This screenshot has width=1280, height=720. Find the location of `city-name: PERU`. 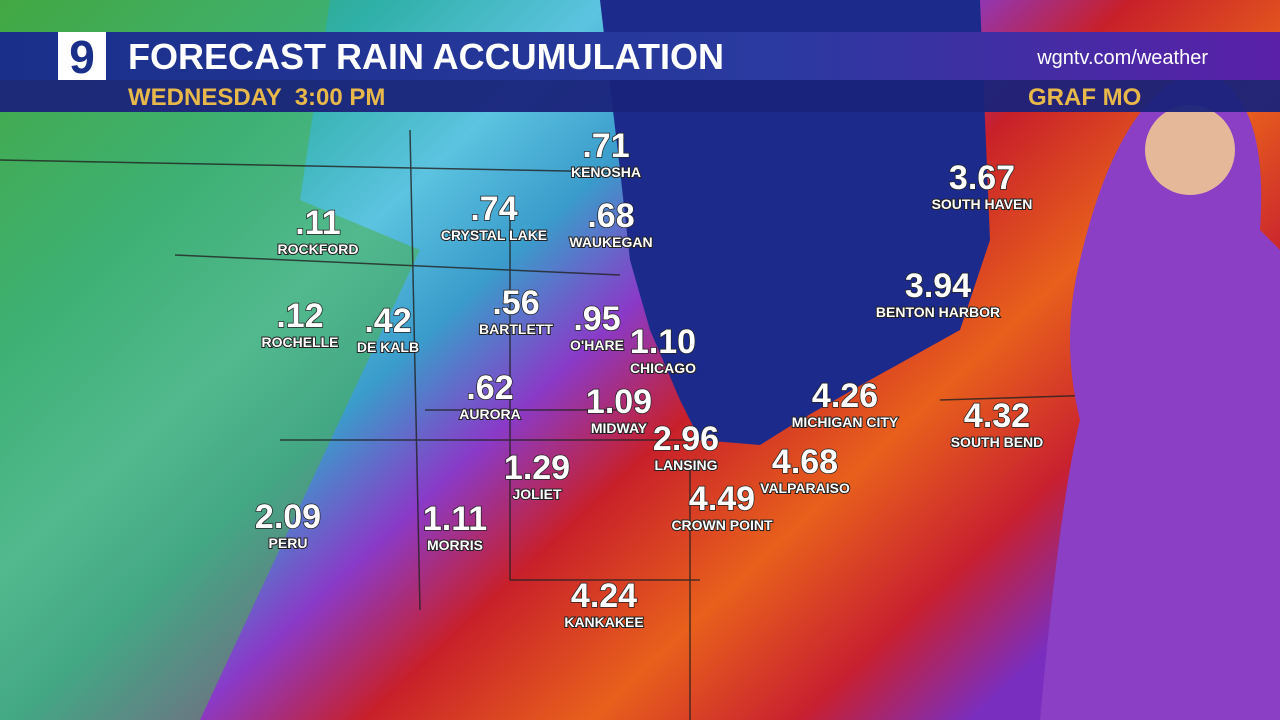

city-name: PERU is located at coordinates (288, 543).